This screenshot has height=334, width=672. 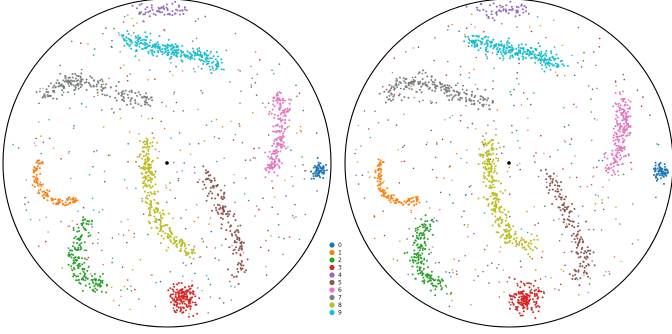 I want to click on legend-label-0: 0, so click(x=340, y=245).